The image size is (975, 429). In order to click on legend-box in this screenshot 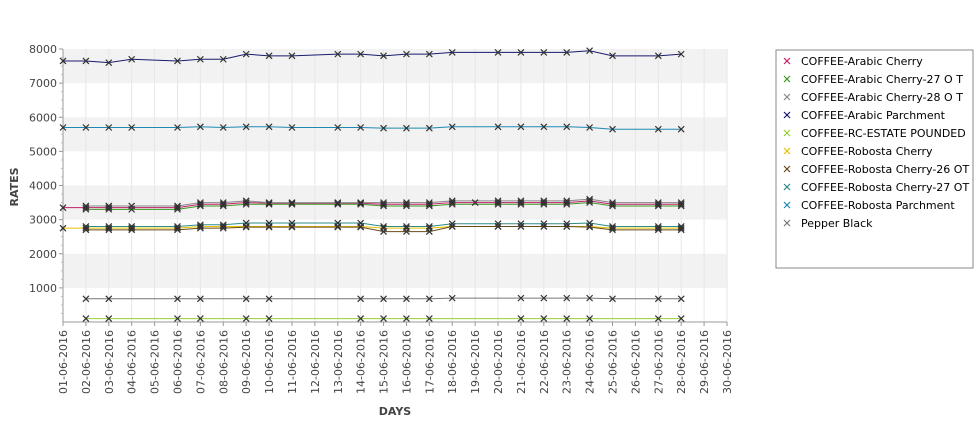, I will do `click(874, 159)`.